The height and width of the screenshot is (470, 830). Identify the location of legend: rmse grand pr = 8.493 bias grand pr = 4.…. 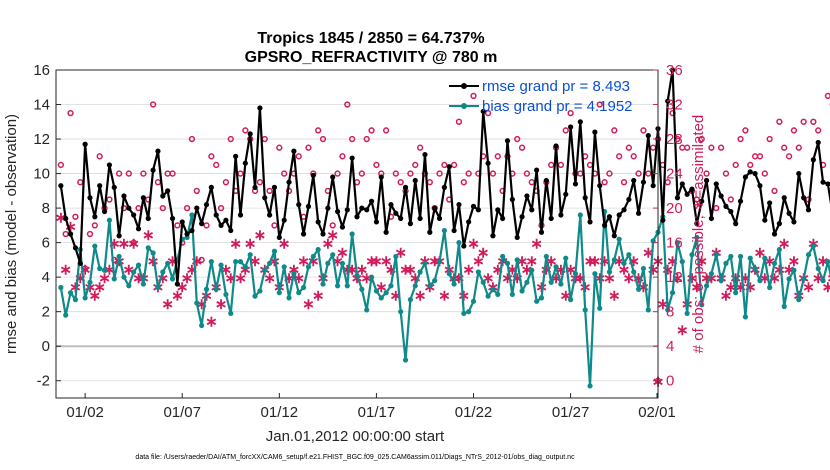
(541, 96).